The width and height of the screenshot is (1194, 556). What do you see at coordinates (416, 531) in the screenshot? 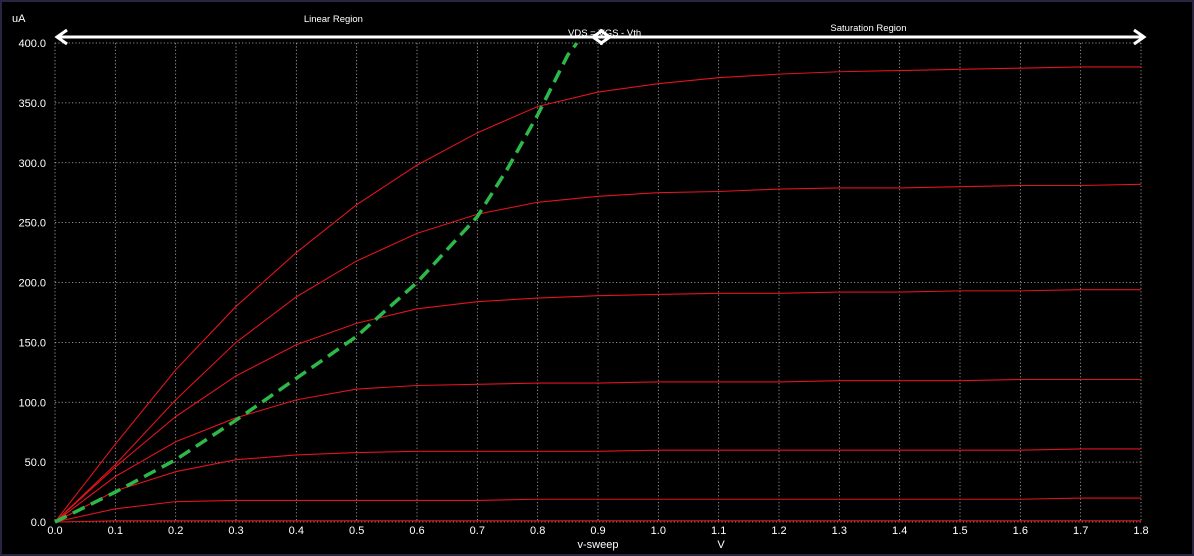
I see `x-tick-label: 0.6` at bounding box center [416, 531].